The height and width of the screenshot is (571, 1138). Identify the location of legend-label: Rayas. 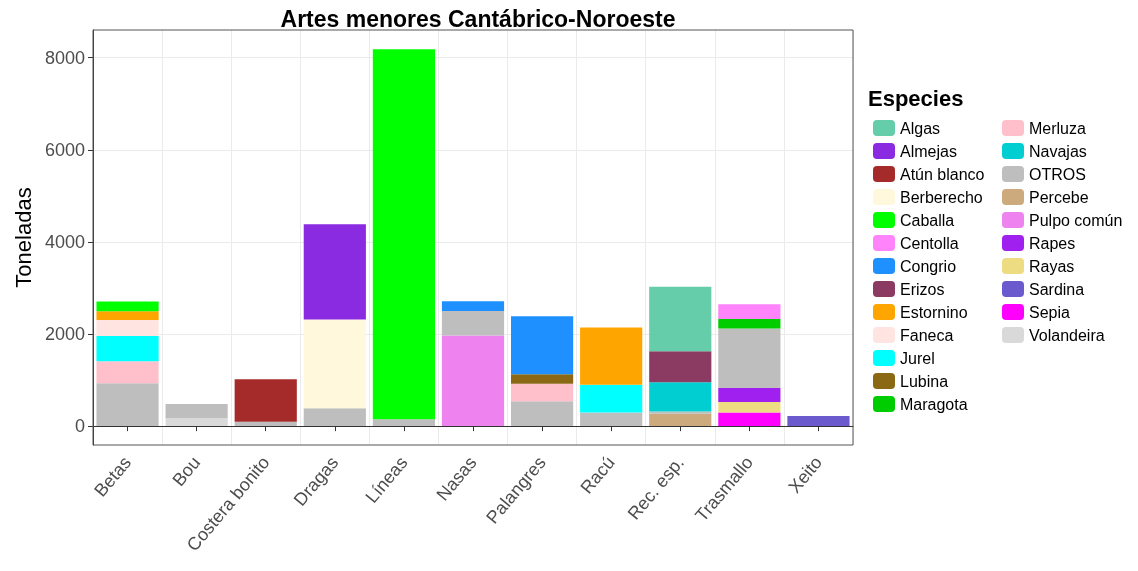
(1052, 266).